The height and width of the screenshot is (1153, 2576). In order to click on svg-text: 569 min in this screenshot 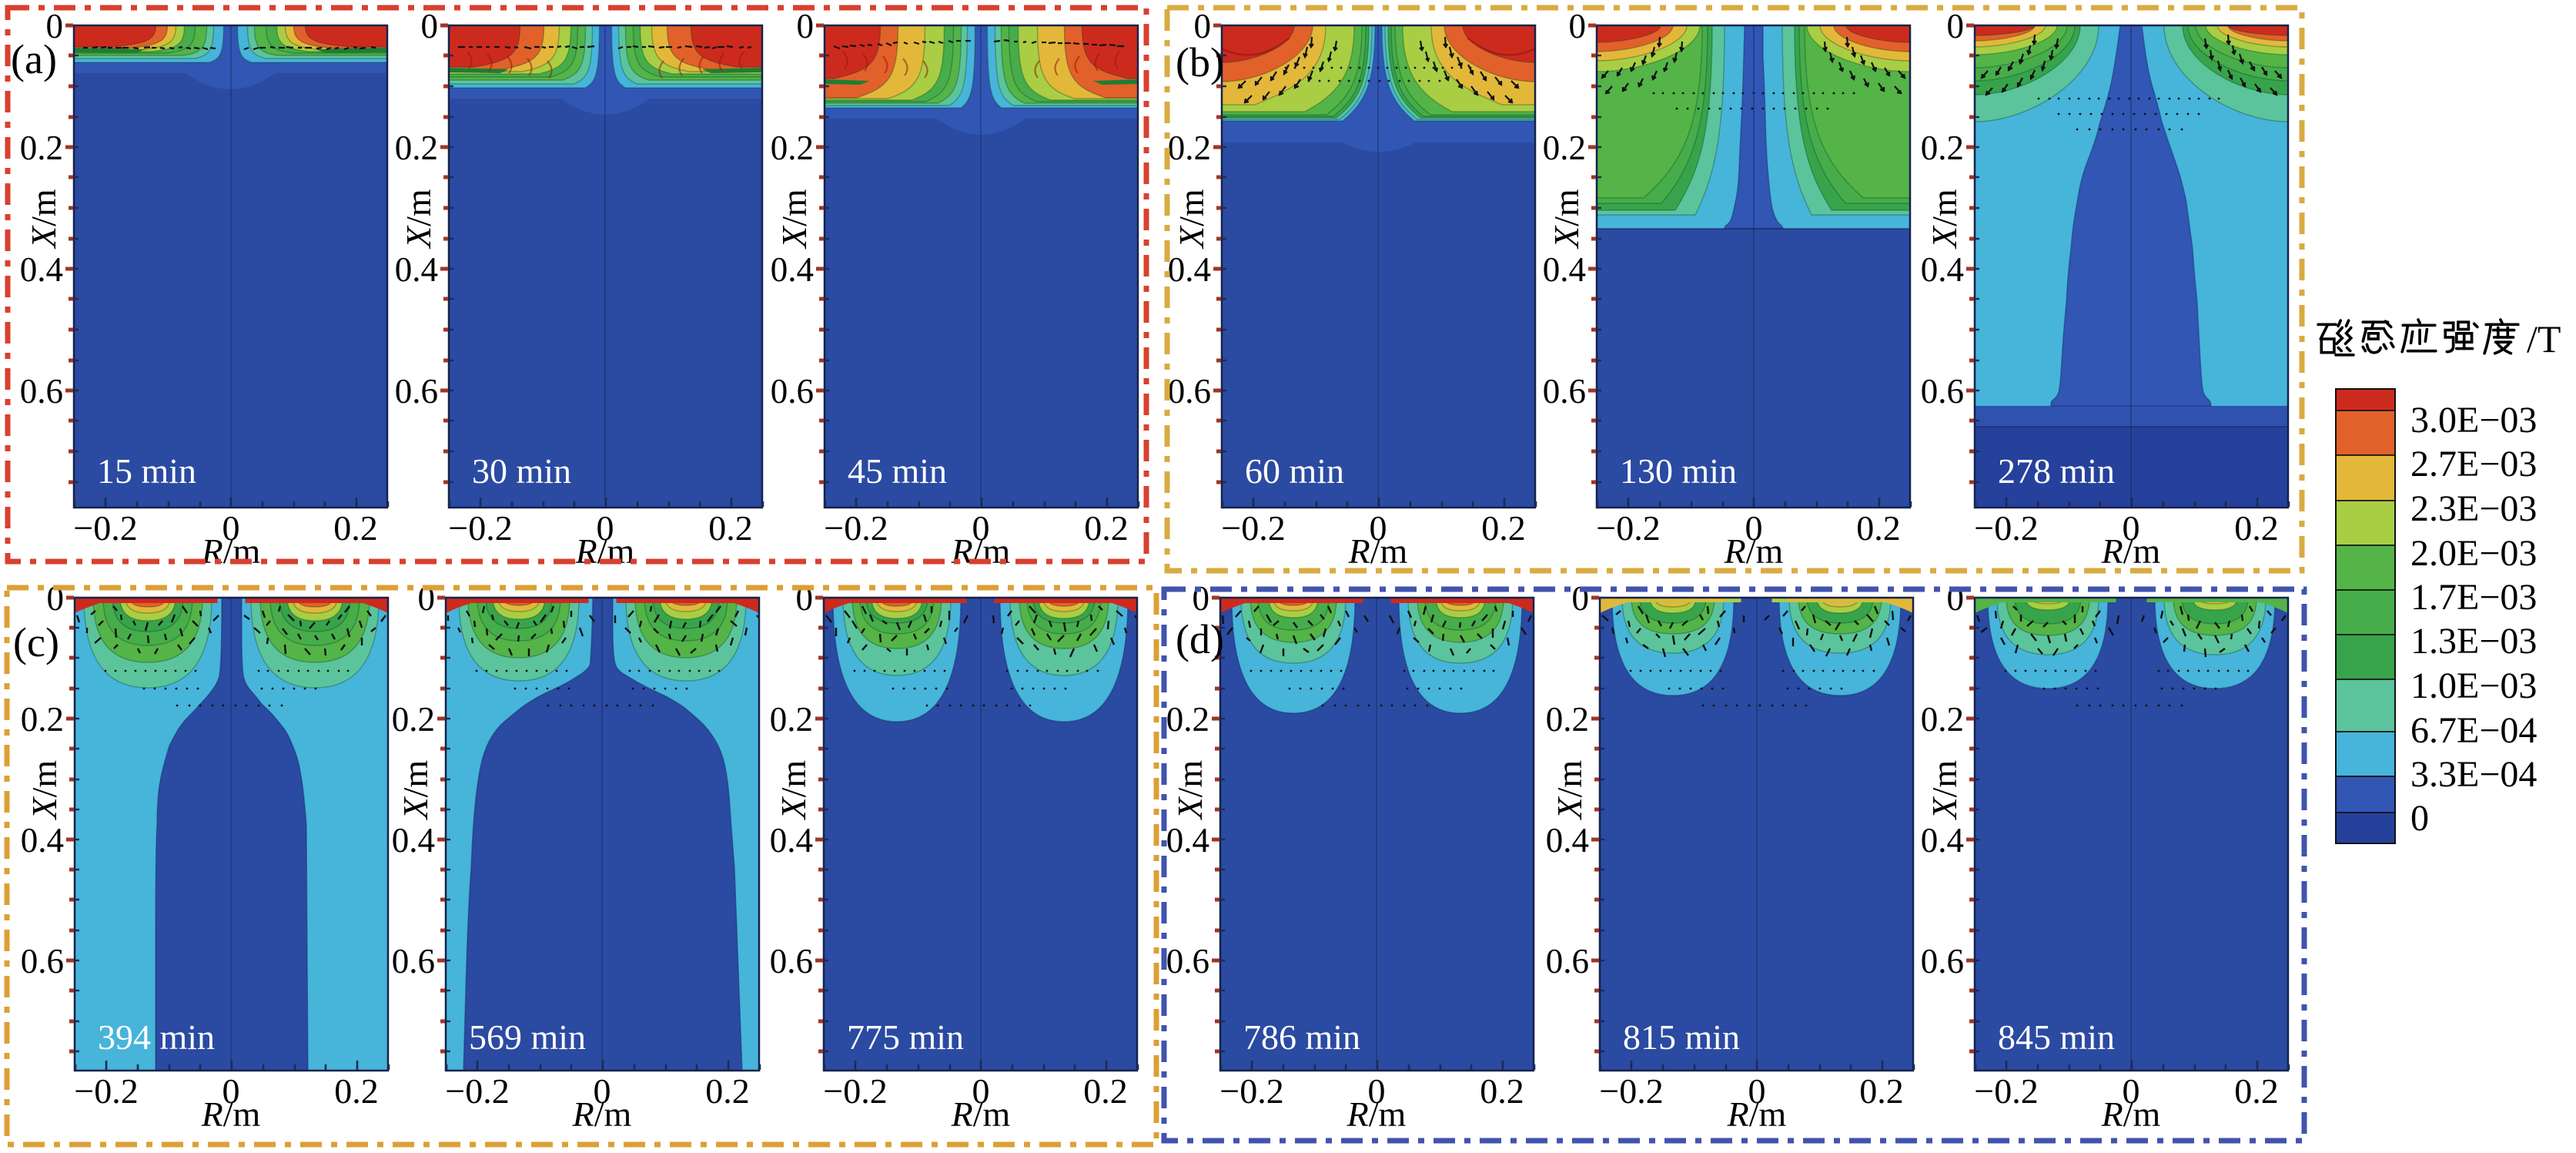, I will do `click(527, 1037)`.